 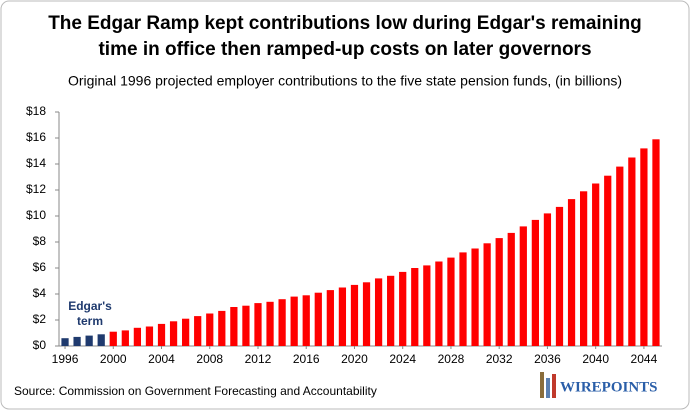 I want to click on x-tick-label: 2040, so click(x=595, y=359).